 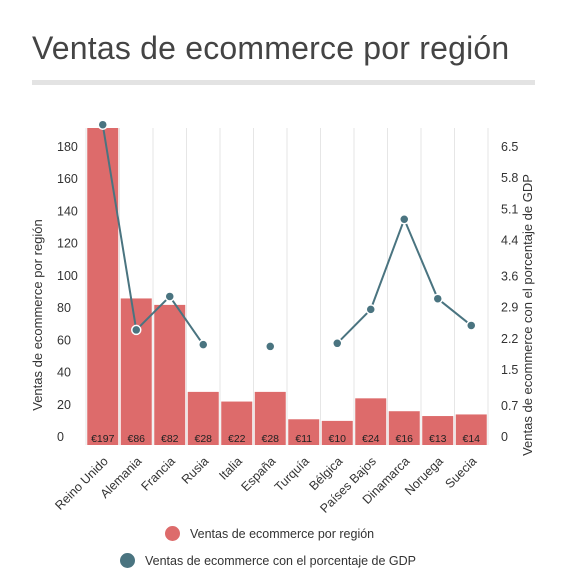 I want to click on bar-data-labels: €197 €86 €82 €28 €22 €28 €11 €10 €24 €16 €13 €14, so click(x=285, y=439).